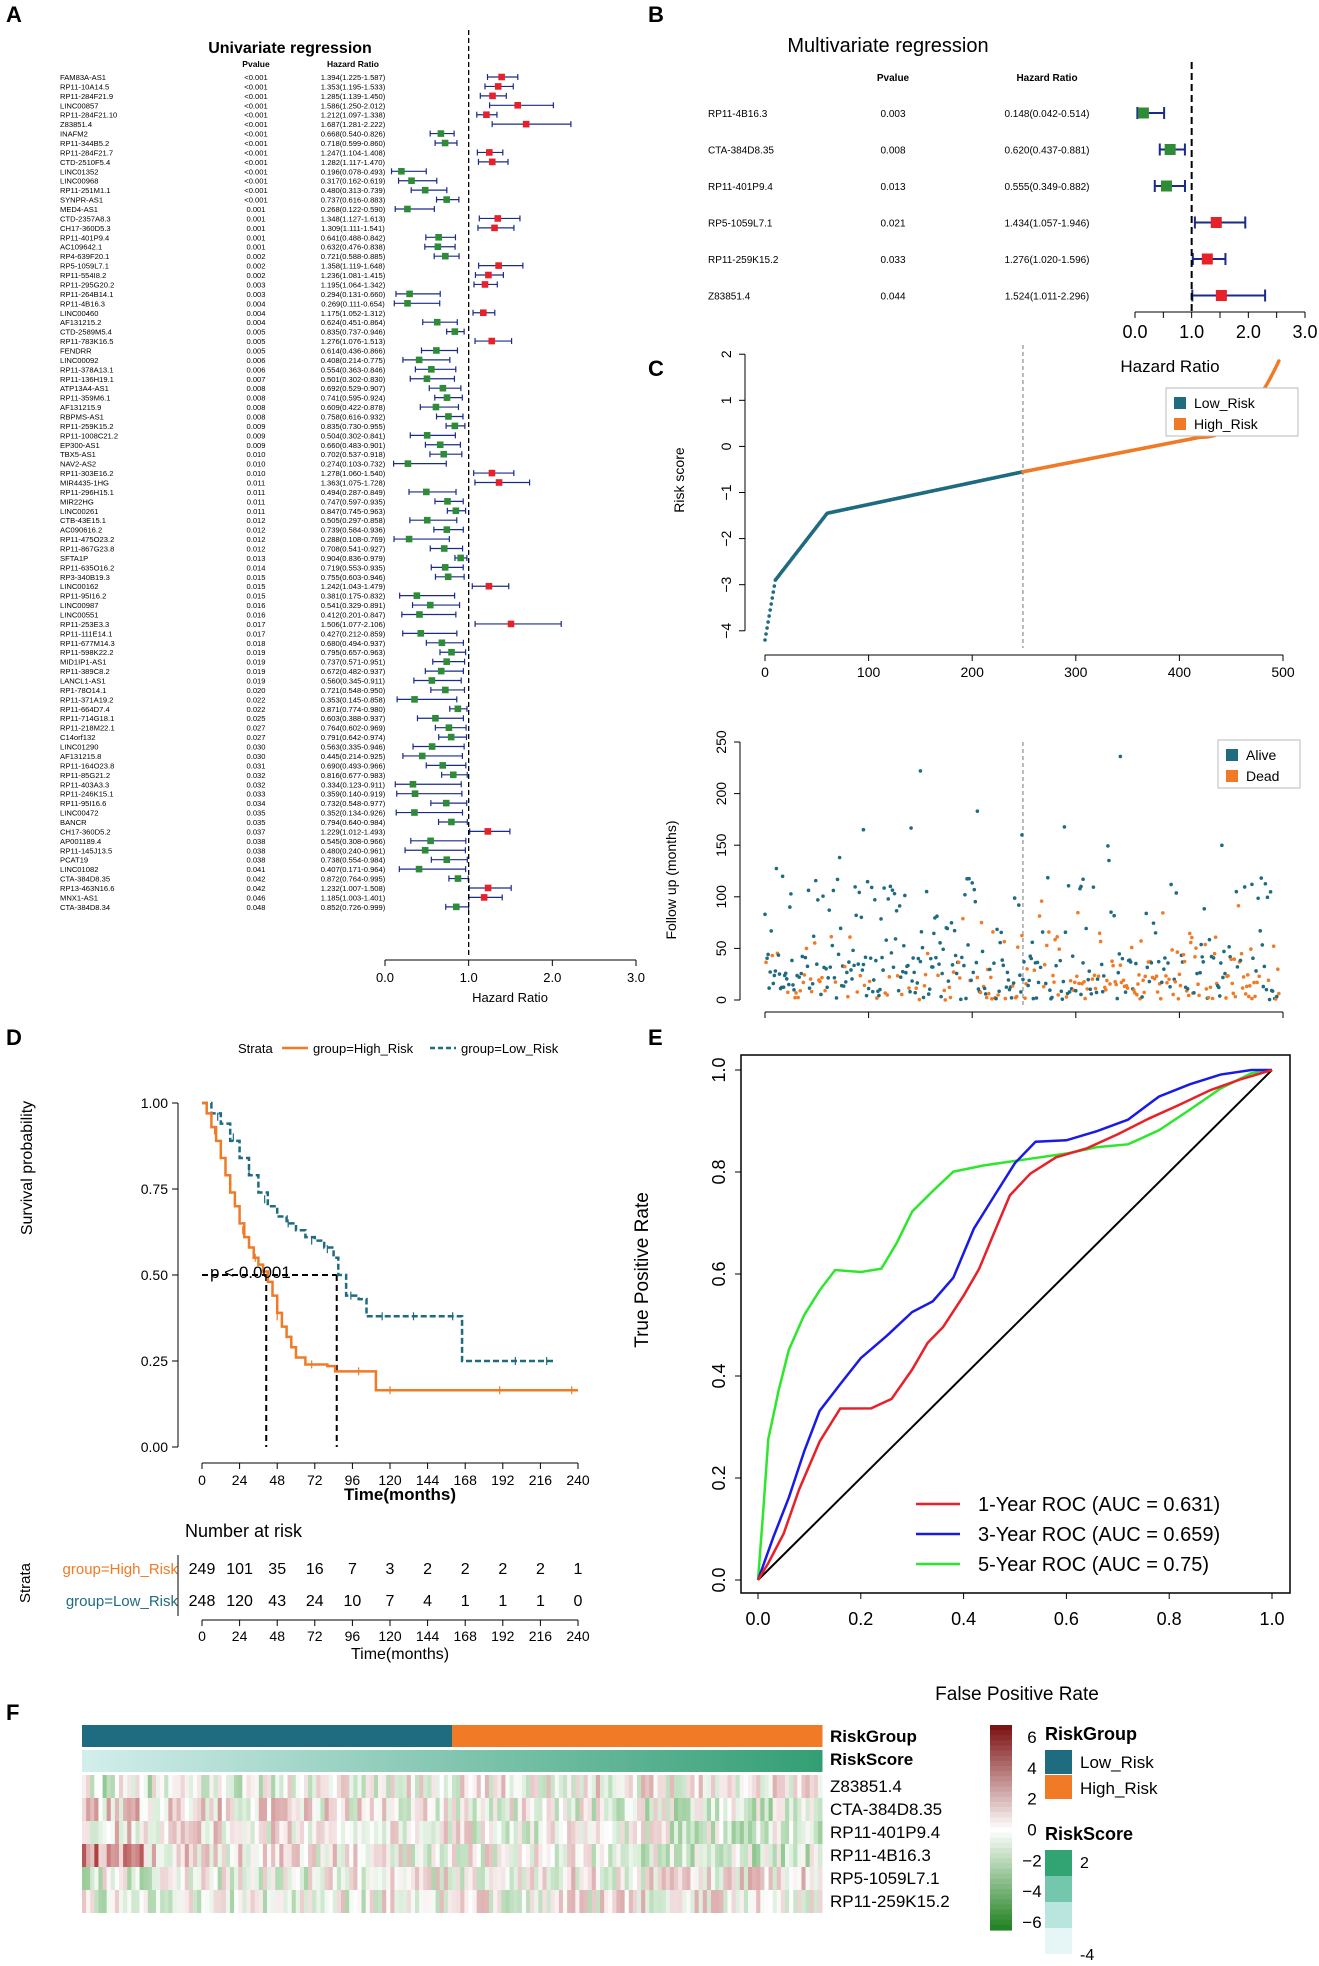 This screenshot has height=1966, width=1319. What do you see at coordinates (353, 360) in the screenshot?
I see `forest-a-hr-text: 0.408(0.214-0.775)` at bounding box center [353, 360].